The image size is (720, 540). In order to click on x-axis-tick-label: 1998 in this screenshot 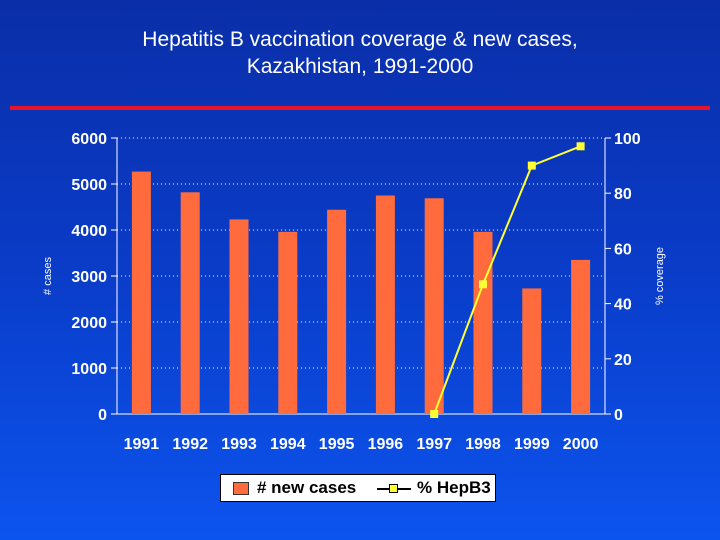, I will do `click(483, 444)`.